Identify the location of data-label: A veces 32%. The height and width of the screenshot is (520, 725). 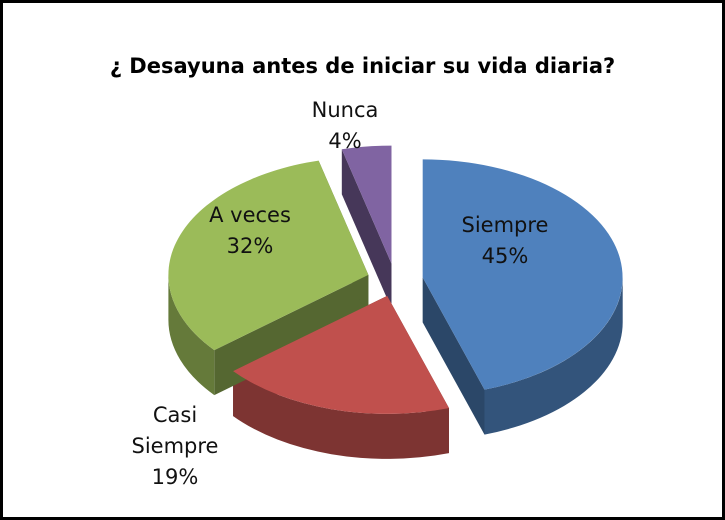
(250, 231).